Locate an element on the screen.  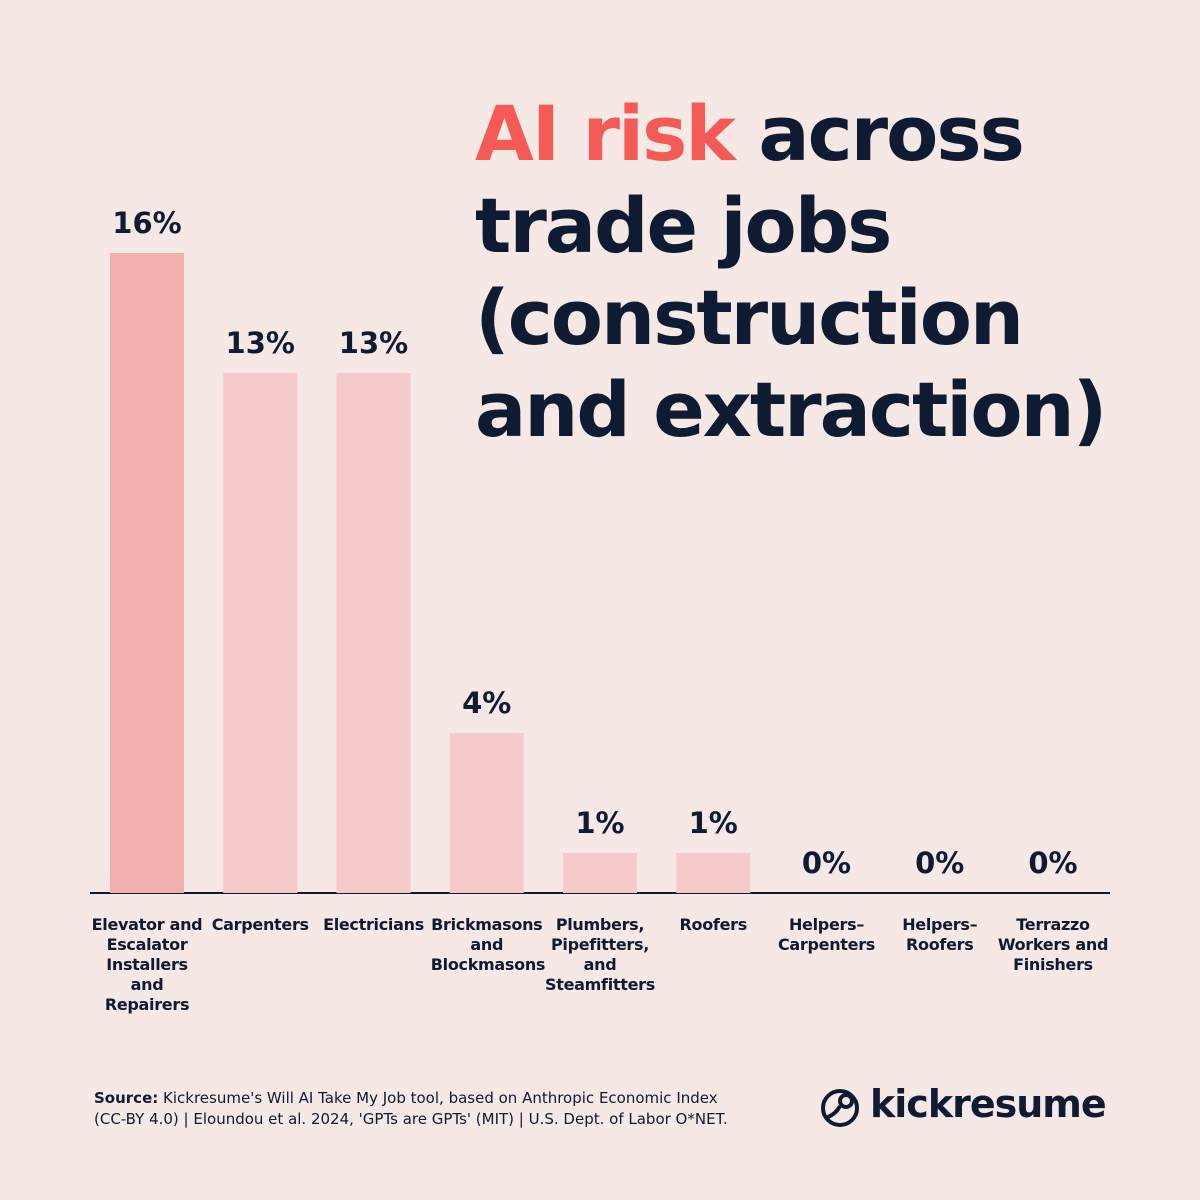
logo-icon is located at coordinates (840, 1108).